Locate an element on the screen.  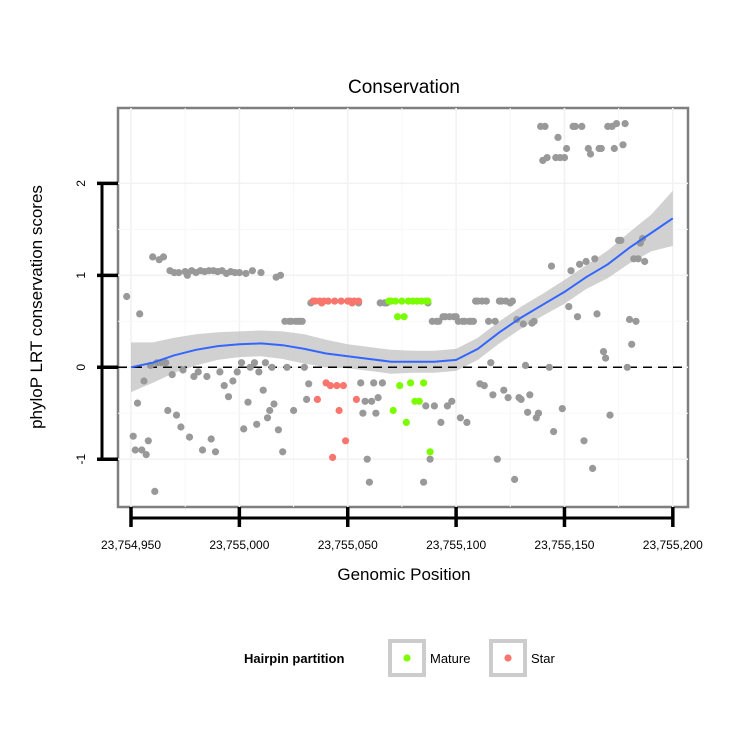
x-tick-label: 23,755,100 is located at coordinates (456, 545).